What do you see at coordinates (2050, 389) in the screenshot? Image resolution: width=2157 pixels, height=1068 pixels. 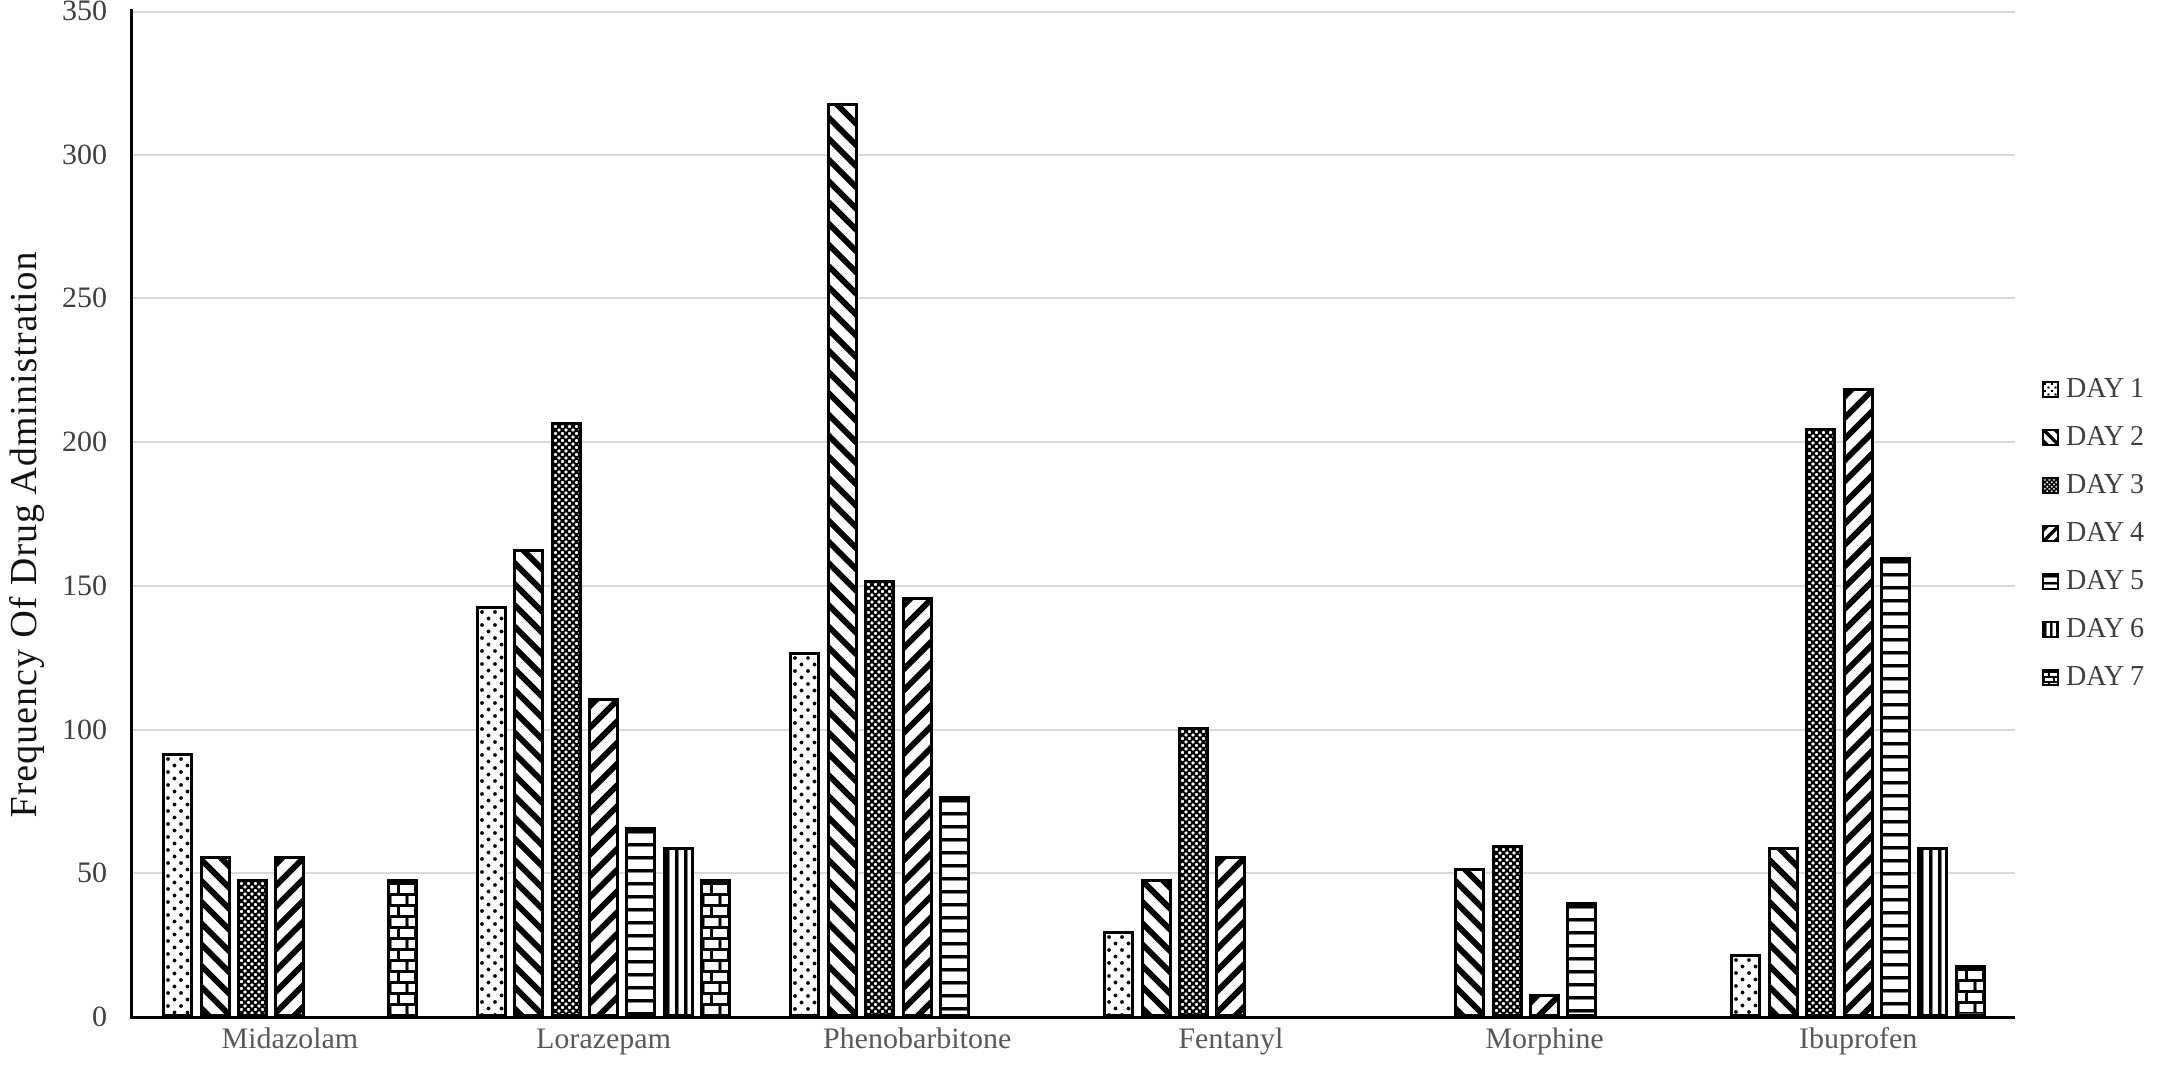 I see `legend-swatch-sparse-dots-icon` at bounding box center [2050, 389].